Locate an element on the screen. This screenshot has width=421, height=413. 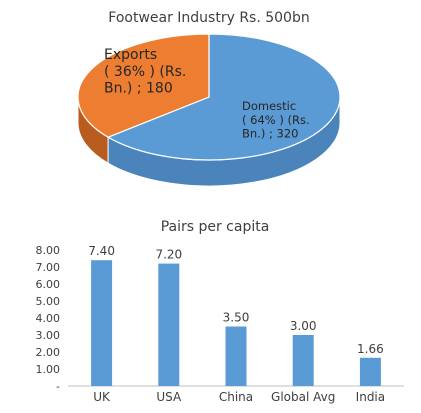
y-tick-label: 7.00 is located at coordinates (48, 267).